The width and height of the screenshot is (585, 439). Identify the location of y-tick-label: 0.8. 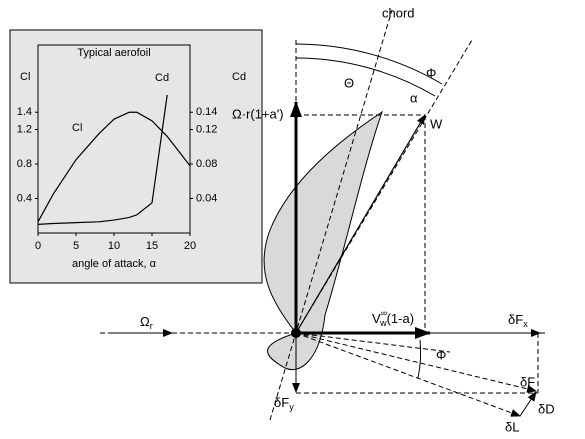
(24, 164).